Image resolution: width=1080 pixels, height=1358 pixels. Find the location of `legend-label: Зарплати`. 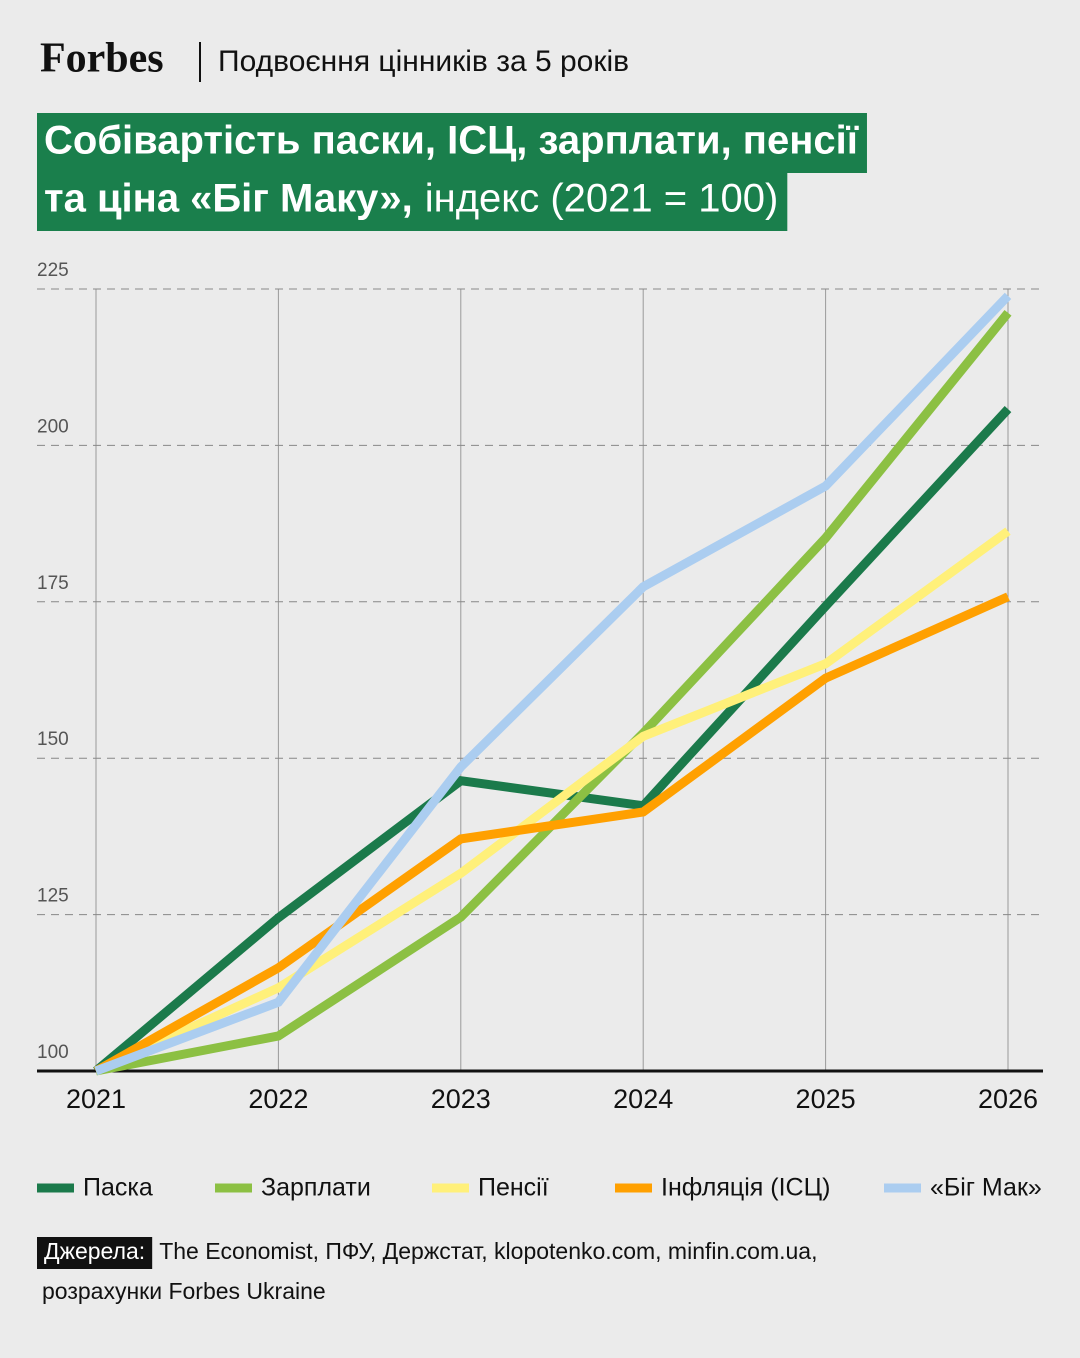

legend-label: Зарплати is located at coordinates (316, 1188).